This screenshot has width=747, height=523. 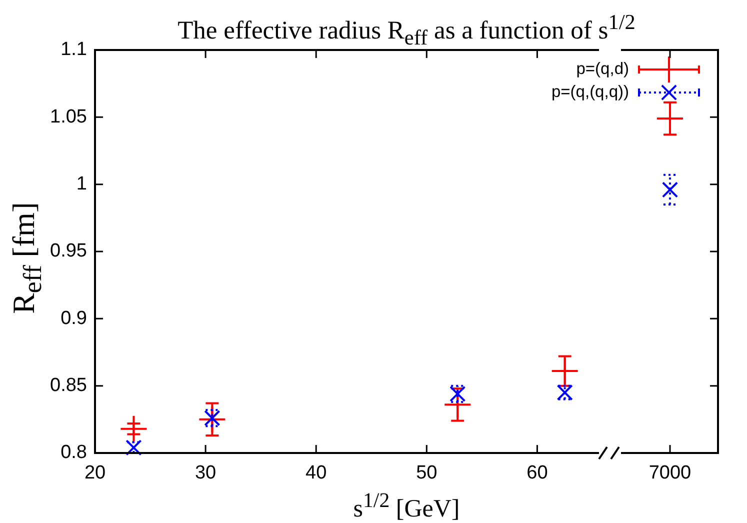 What do you see at coordinates (406, 505) in the screenshot?
I see `x-axis-title: s$^{1/2}$ [GeV]` at bounding box center [406, 505].